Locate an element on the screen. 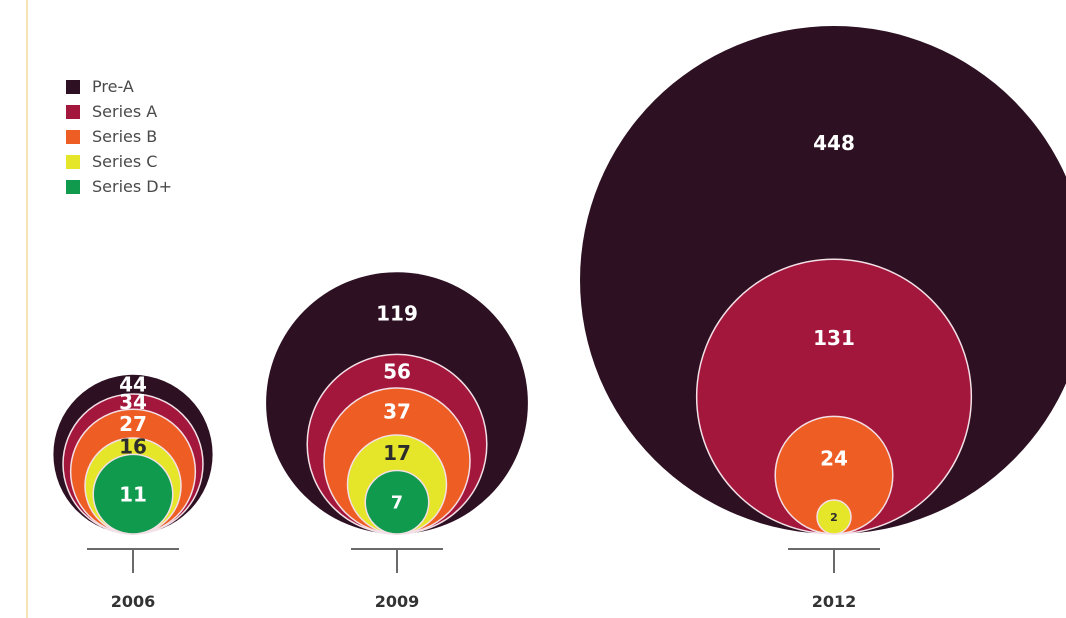  data-label-series-c-2006: 16 is located at coordinates (133, 446).